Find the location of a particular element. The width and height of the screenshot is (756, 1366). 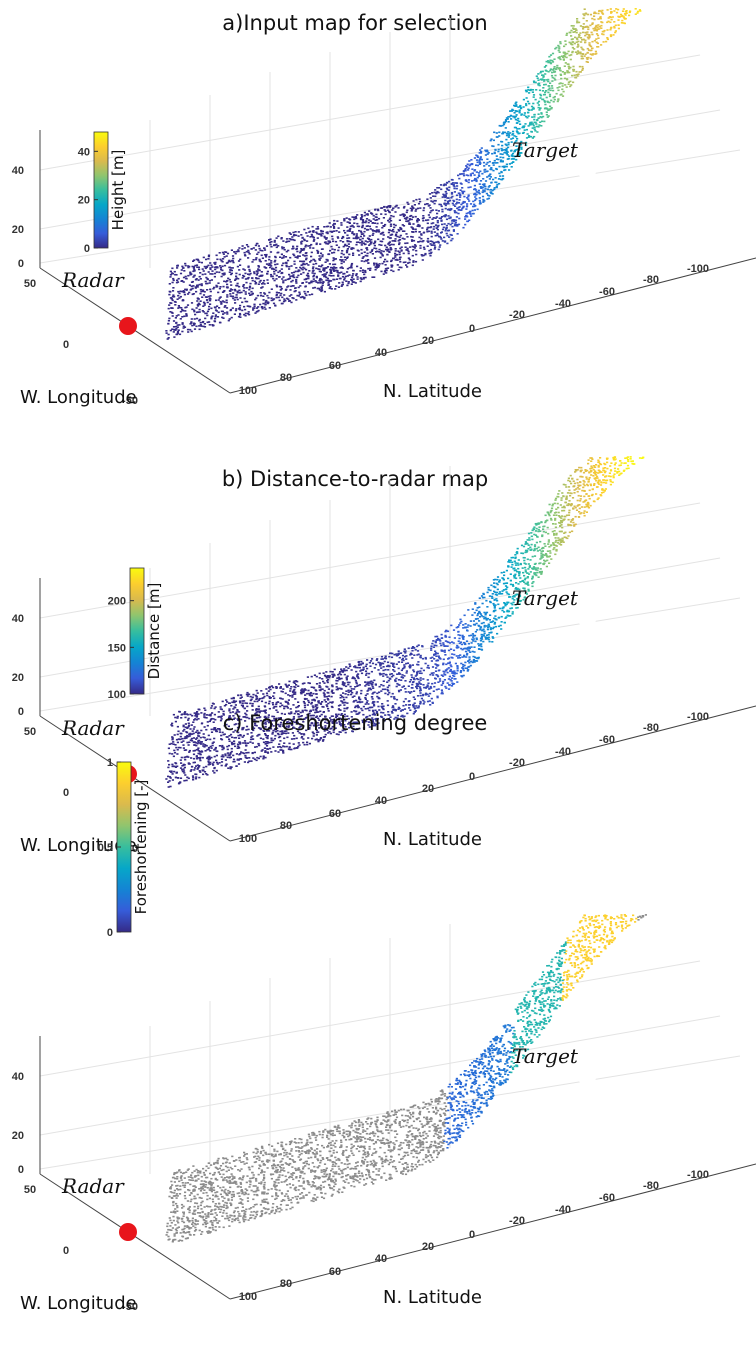

lat-tick-label: 20 is located at coordinates (428, 789).